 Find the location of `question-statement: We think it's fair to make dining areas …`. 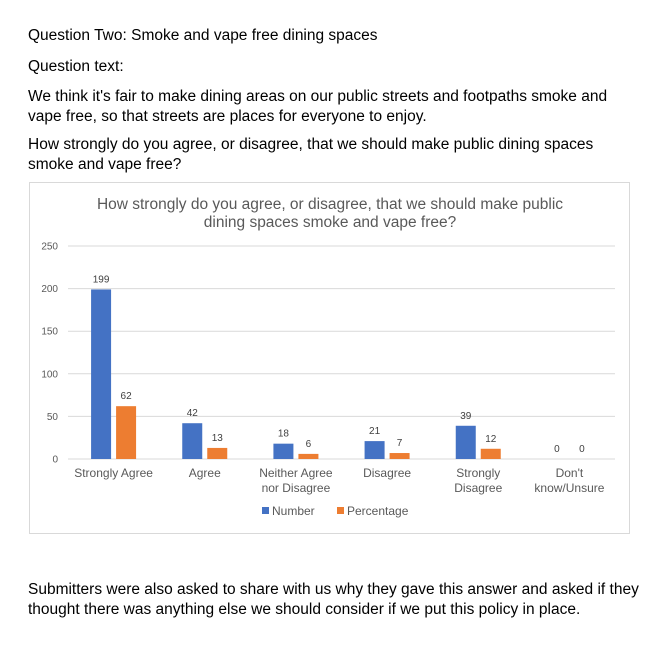

question-statement: We think it's fair to make dining areas … is located at coordinates (318, 106).